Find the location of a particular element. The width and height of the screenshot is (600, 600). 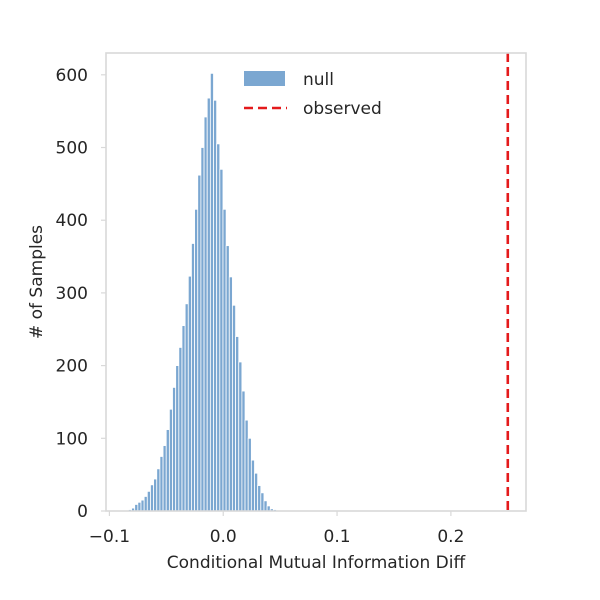

y-axis-ticks: 0 100 200 300 400 500 600 is located at coordinates (81, 294).